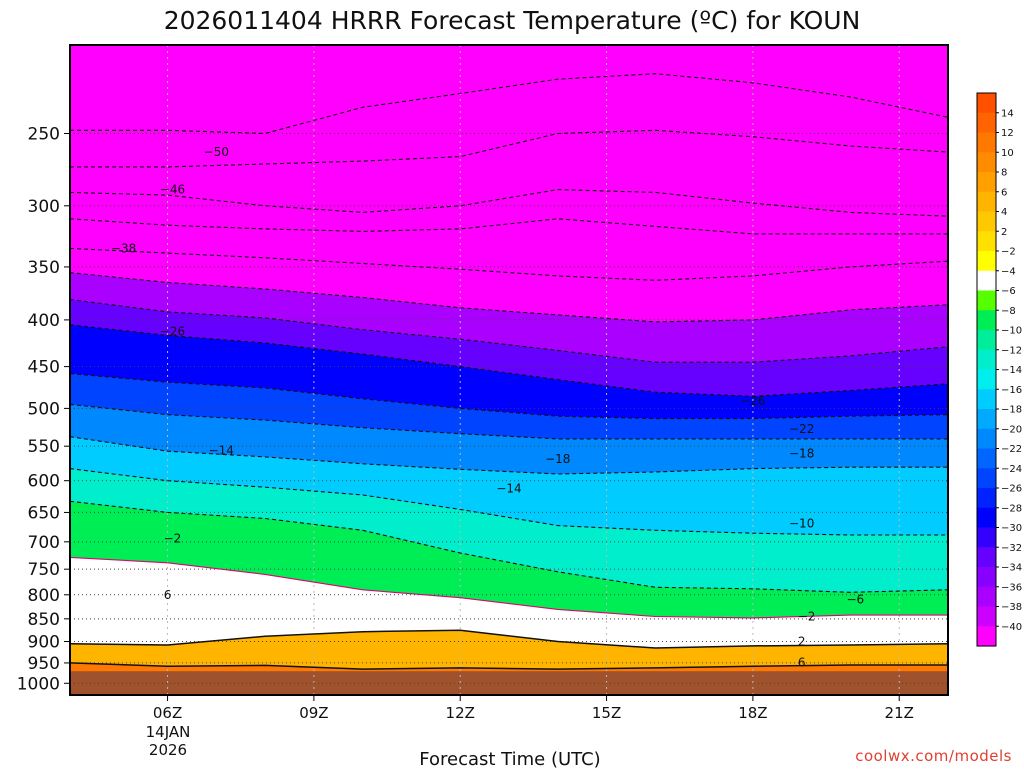 The height and width of the screenshot is (772, 1024). What do you see at coordinates (168, 750) in the screenshot?
I see `date-label-year: 2026` at bounding box center [168, 750].